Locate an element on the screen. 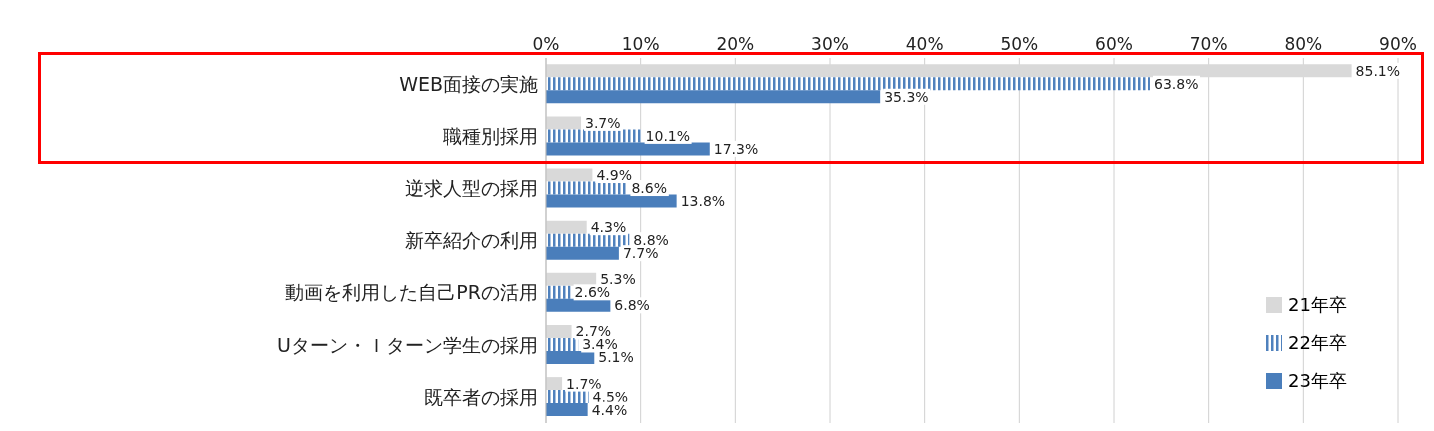 This screenshot has height=431, width=1434. x-tick-label: 60% is located at coordinates (1114, 44).